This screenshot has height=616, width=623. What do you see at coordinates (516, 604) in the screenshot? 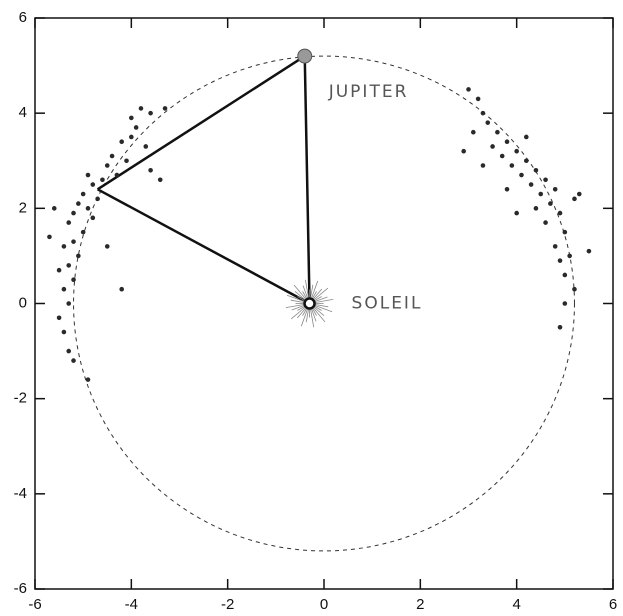
I see `x-tick-label: 4` at bounding box center [516, 604].